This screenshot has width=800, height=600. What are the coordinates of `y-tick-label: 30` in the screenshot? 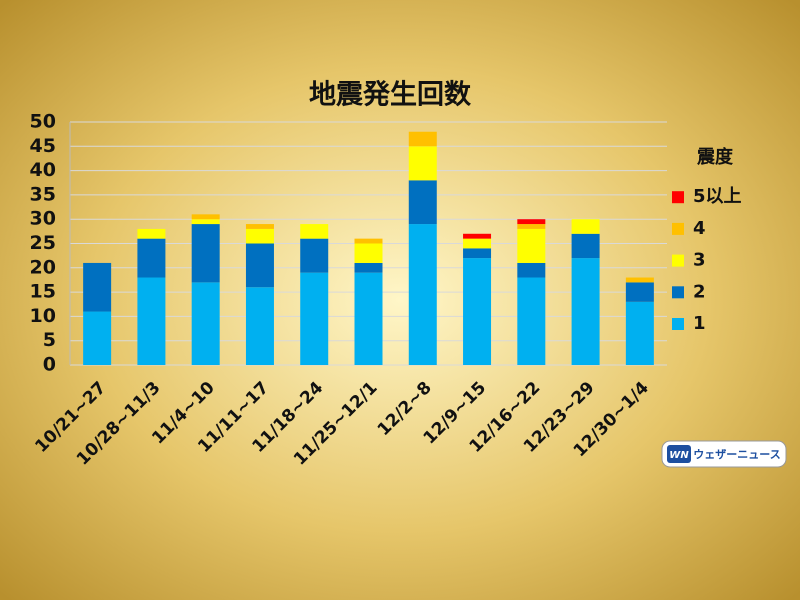 It's located at (43, 219).